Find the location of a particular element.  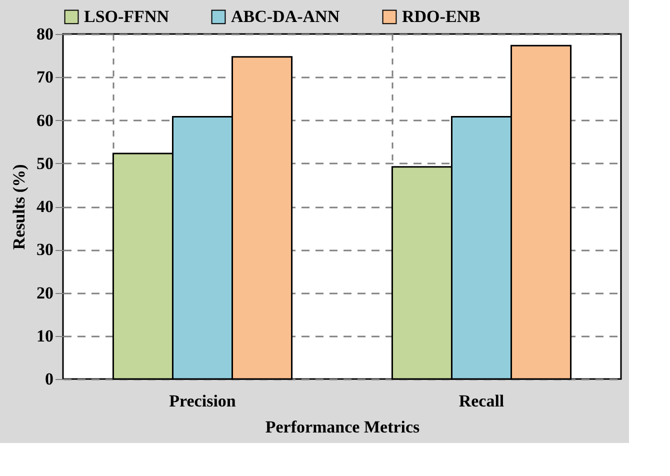

y-axis-title: Results (%) is located at coordinates (19, 207).